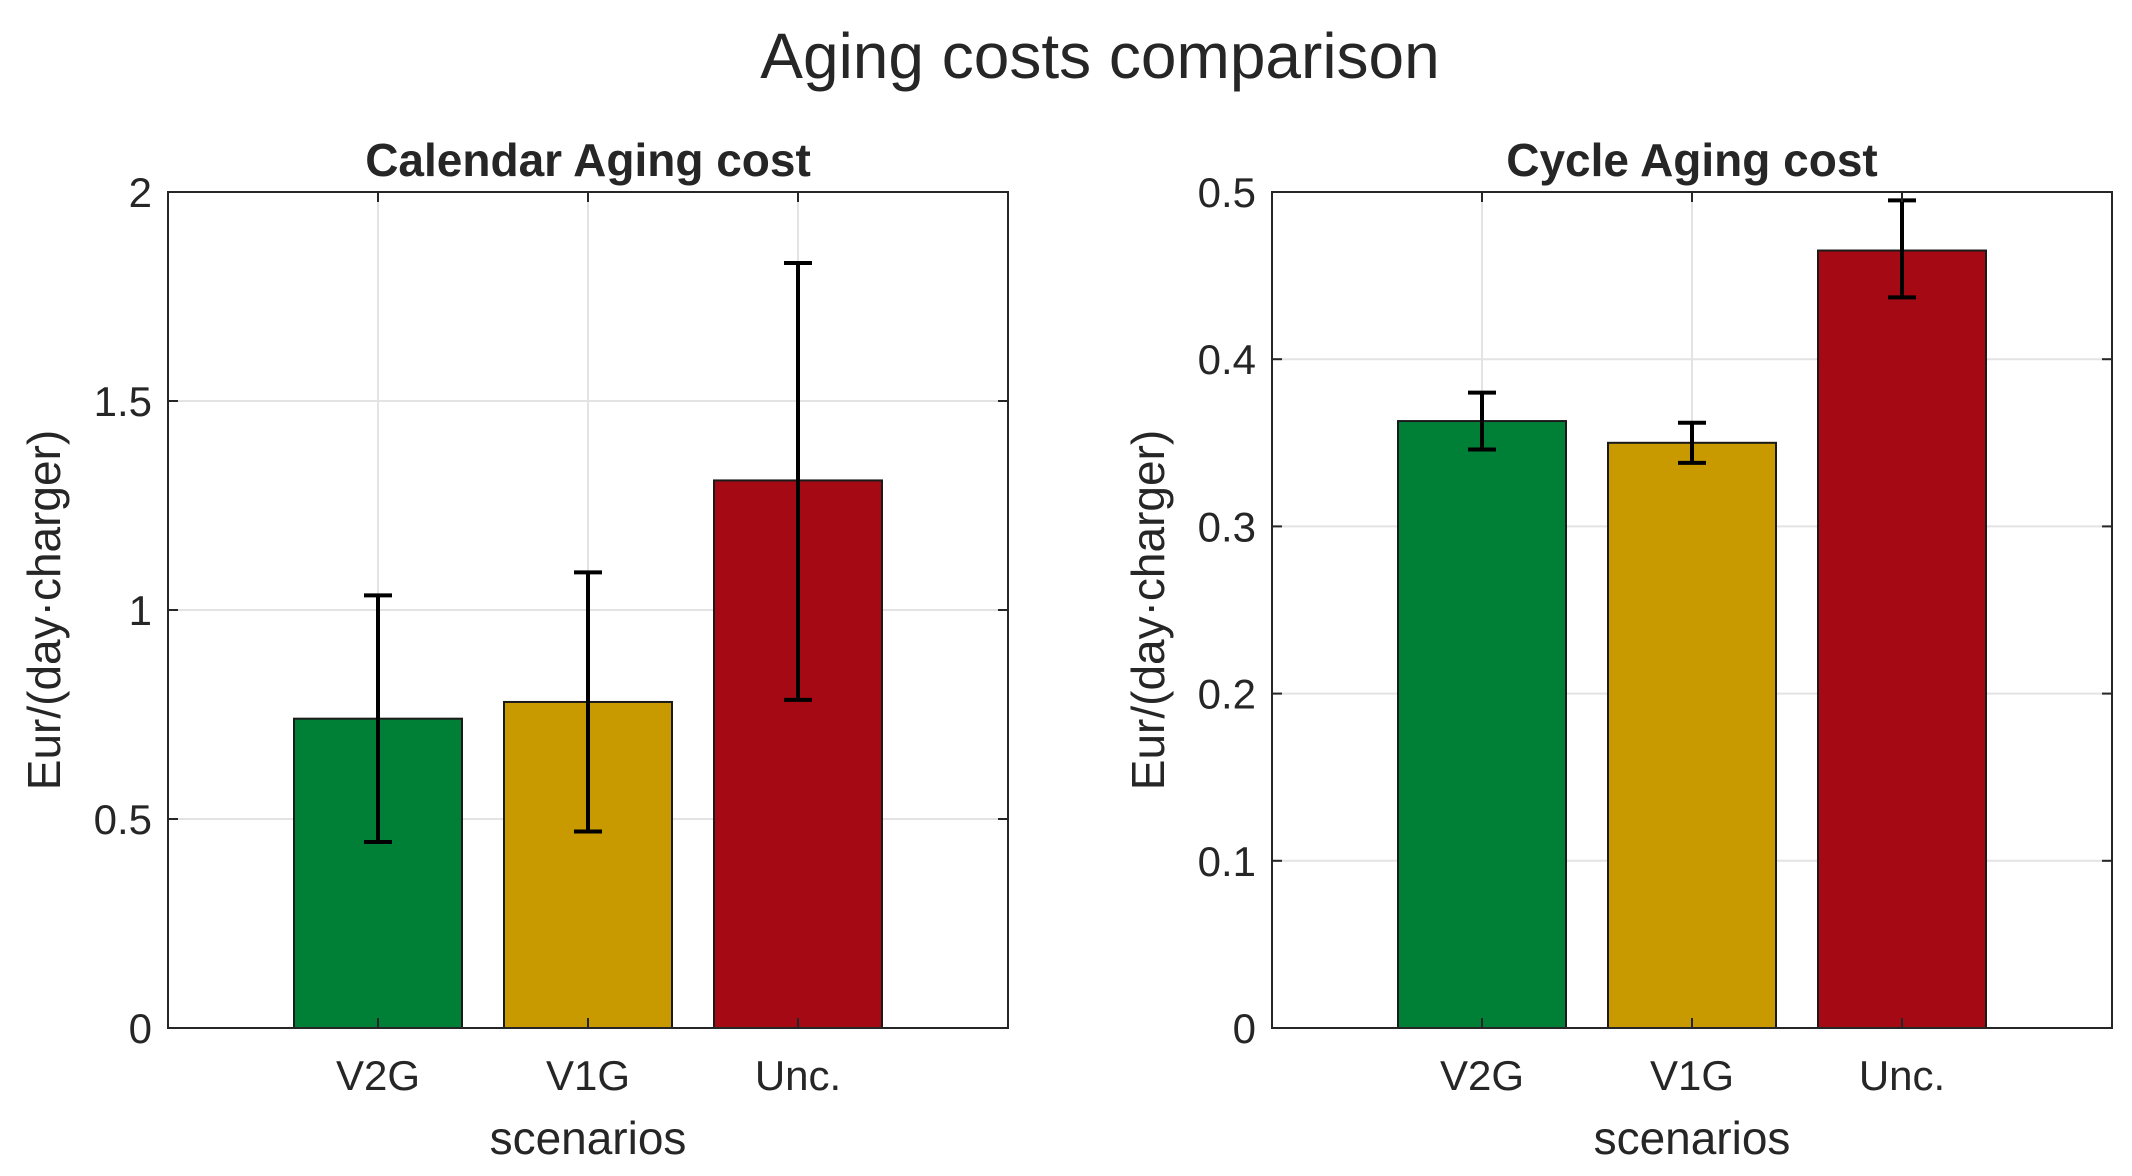  What do you see at coordinates (1227, 694) in the screenshot?
I see `y-tick-label: 0.2` at bounding box center [1227, 694].